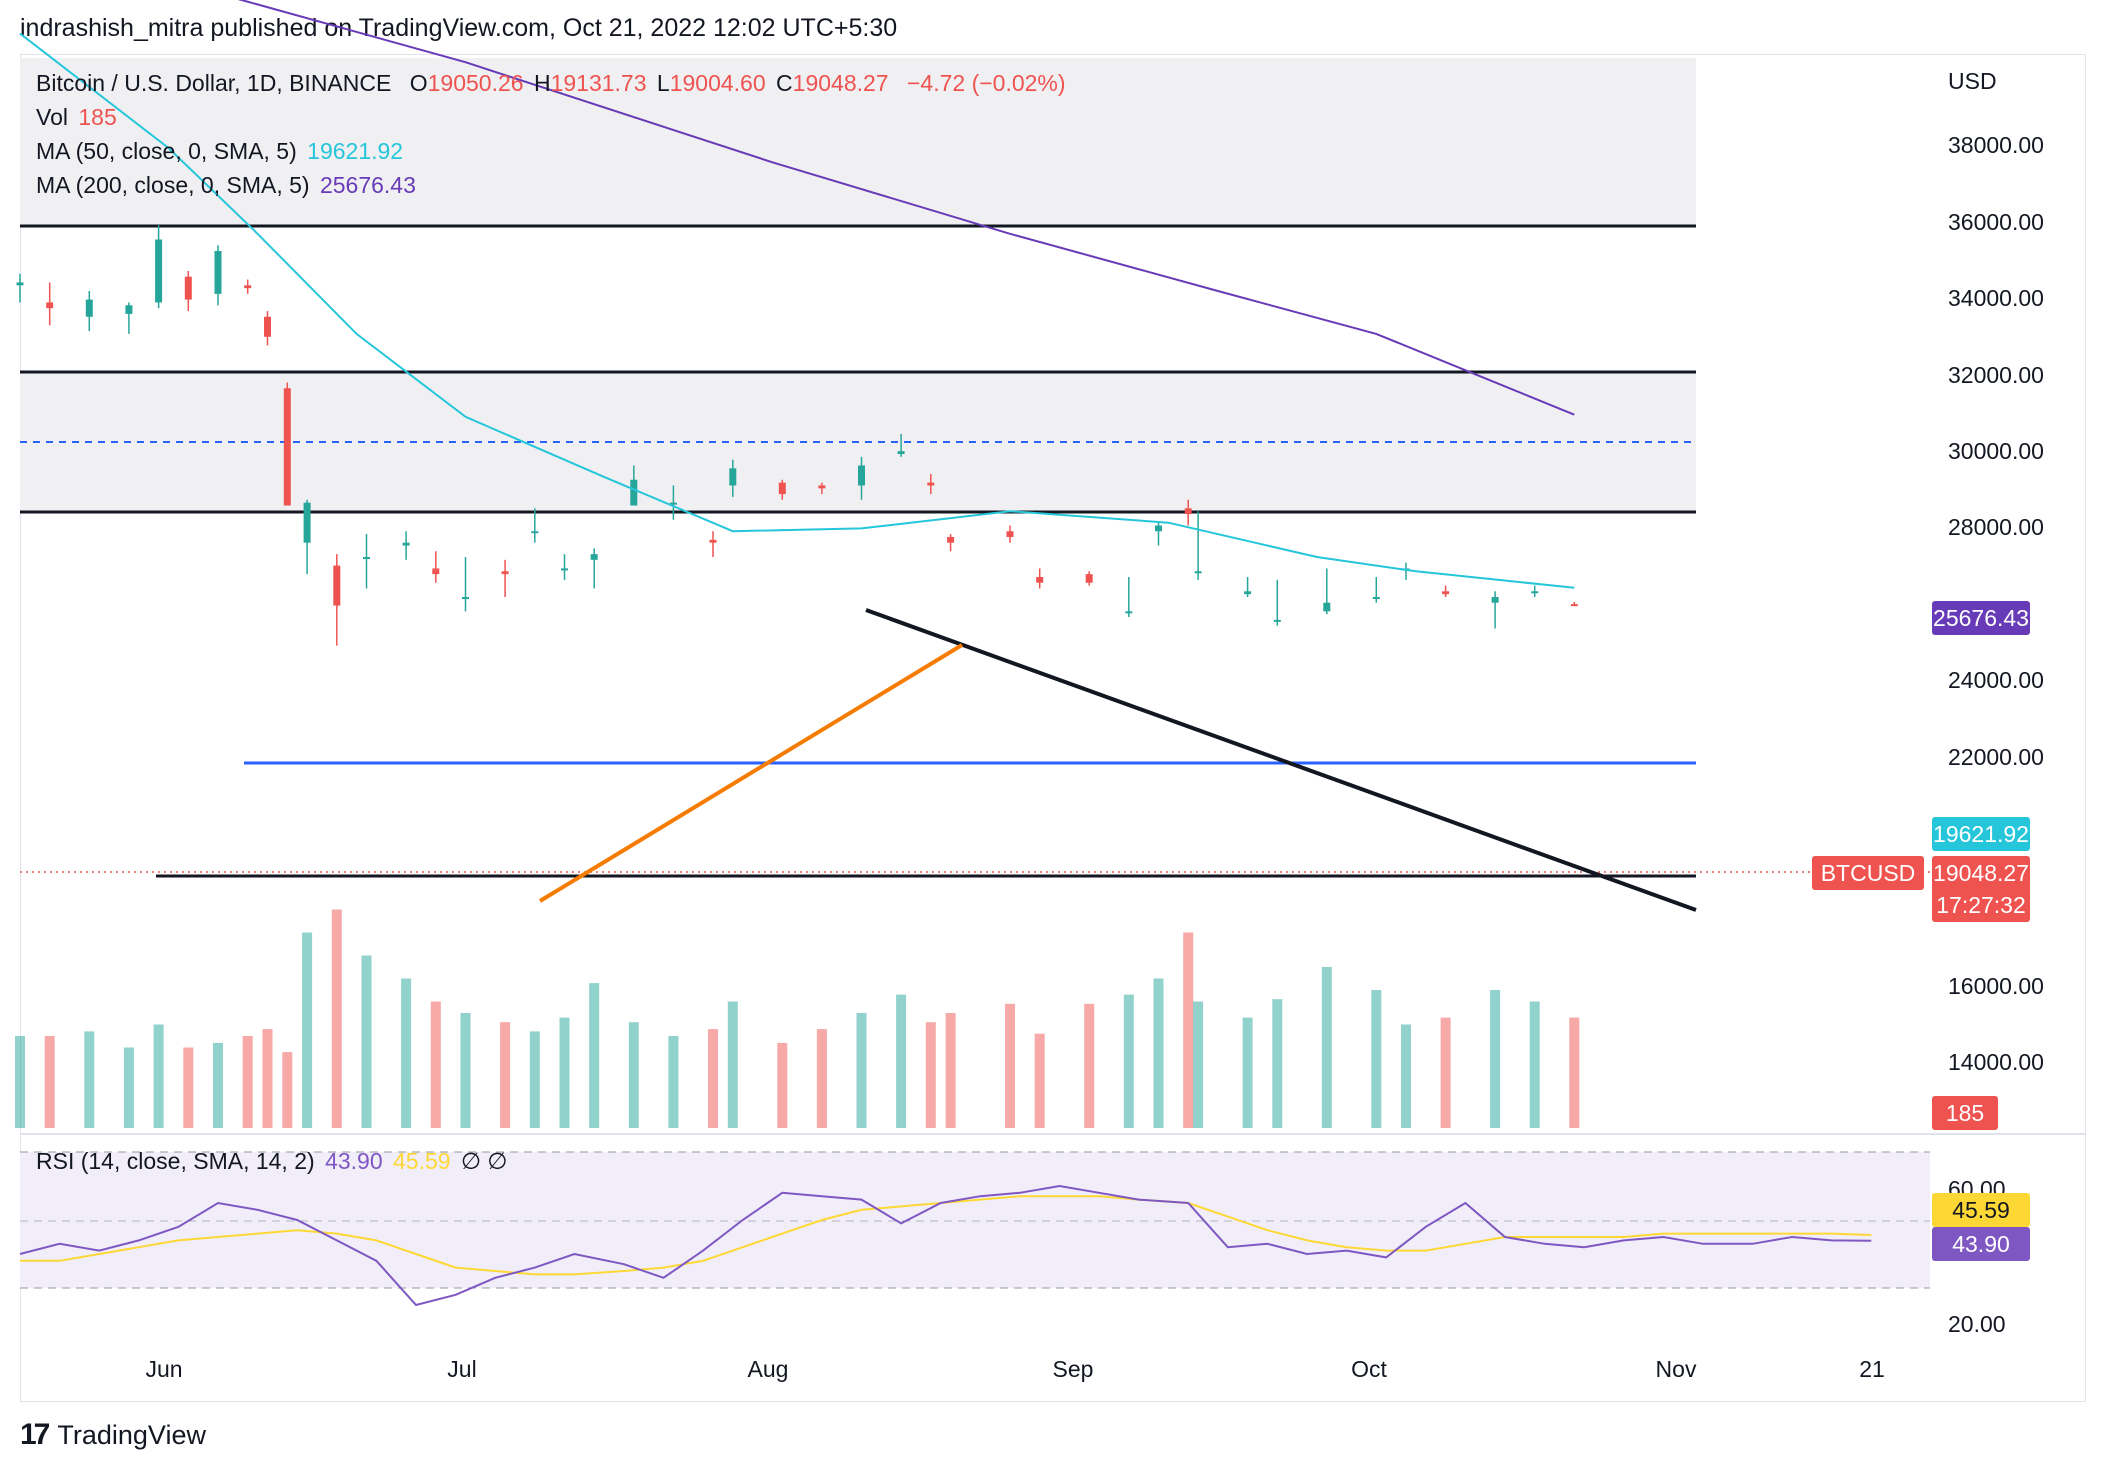 The image size is (2106, 1468). What do you see at coordinates (784, 83) in the screenshot?
I see `legend-c-label: C` at bounding box center [784, 83].